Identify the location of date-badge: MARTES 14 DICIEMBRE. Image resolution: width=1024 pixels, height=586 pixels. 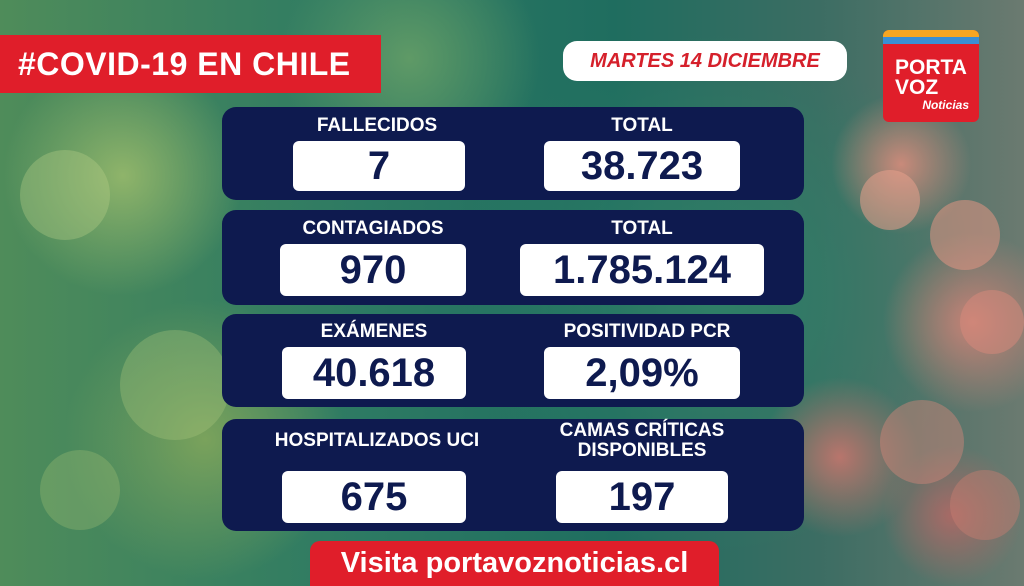
(705, 61).